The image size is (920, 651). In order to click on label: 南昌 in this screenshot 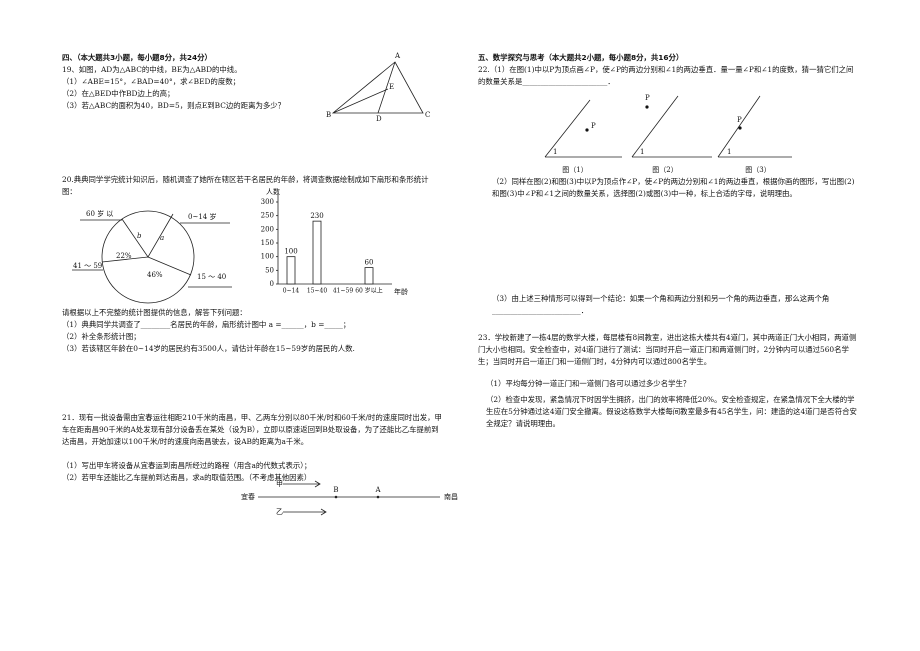, I will do `click(451, 496)`.